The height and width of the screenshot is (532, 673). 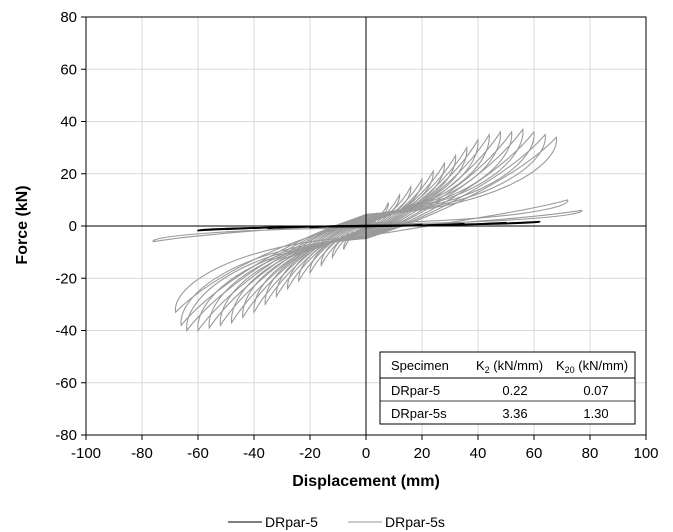 What do you see at coordinates (68, 17) in the screenshot?
I see `y-tick-label: 80` at bounding box center [68, 17].